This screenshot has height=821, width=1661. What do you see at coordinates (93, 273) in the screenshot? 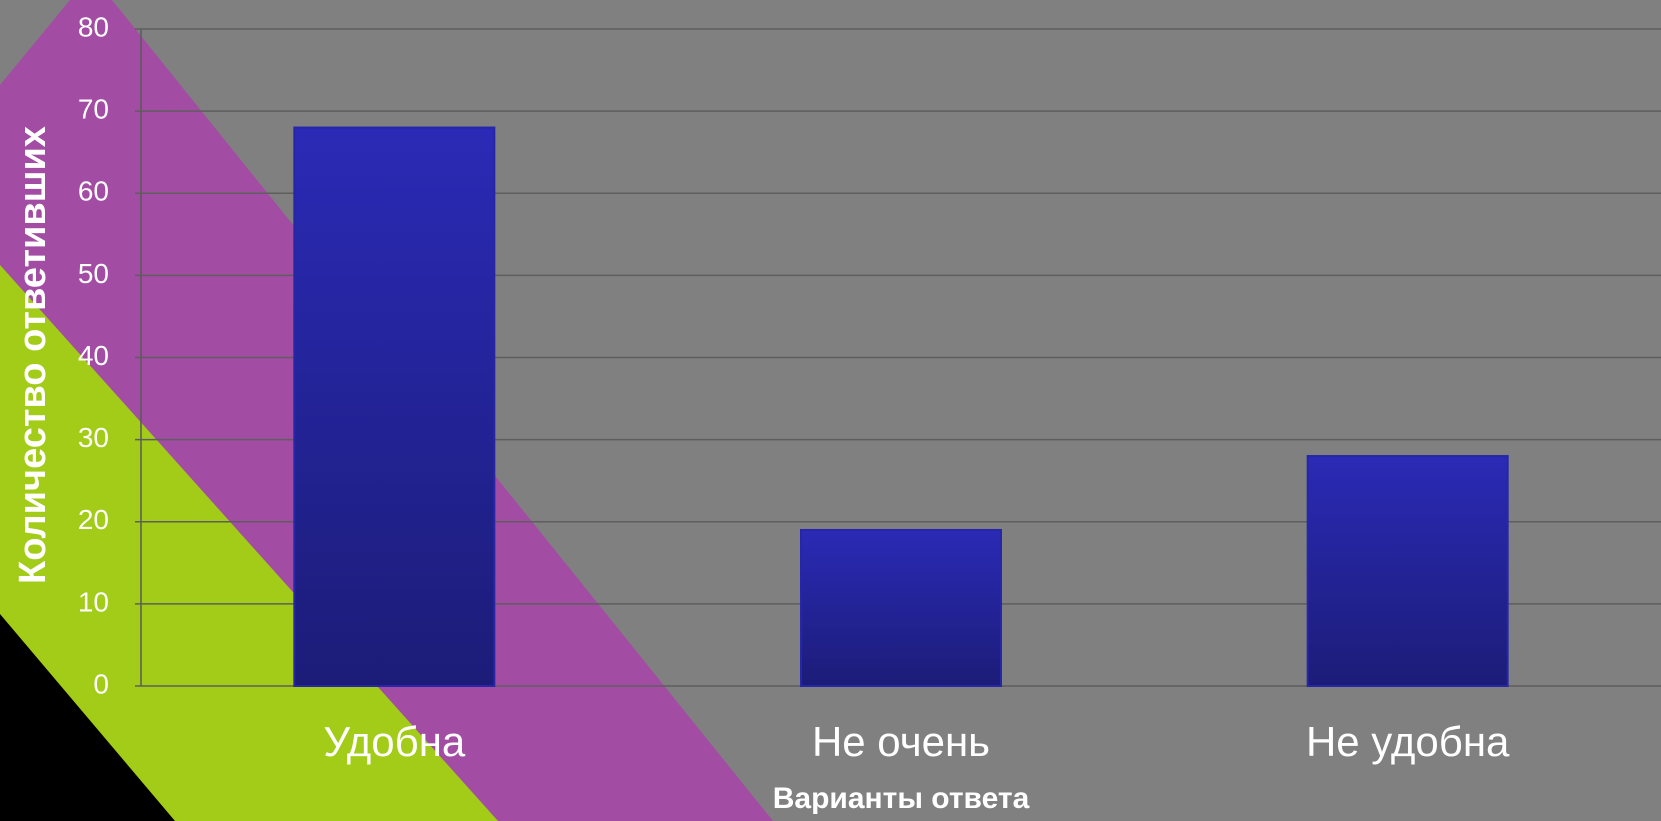
I see `y-tick-label: 50` at bounding box center [93, 273].